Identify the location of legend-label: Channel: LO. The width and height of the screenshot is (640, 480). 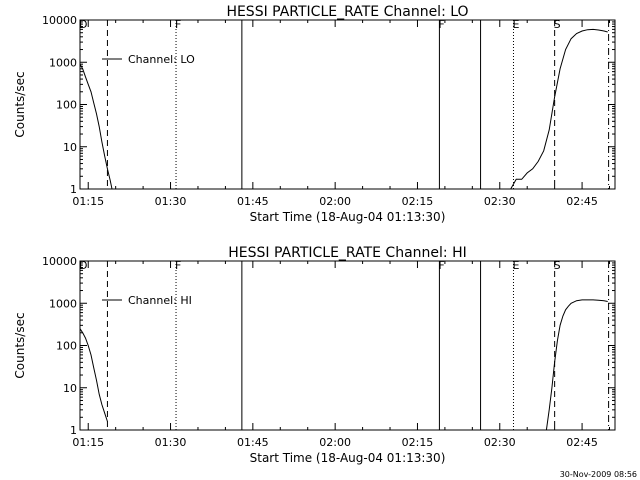
(161, 59).